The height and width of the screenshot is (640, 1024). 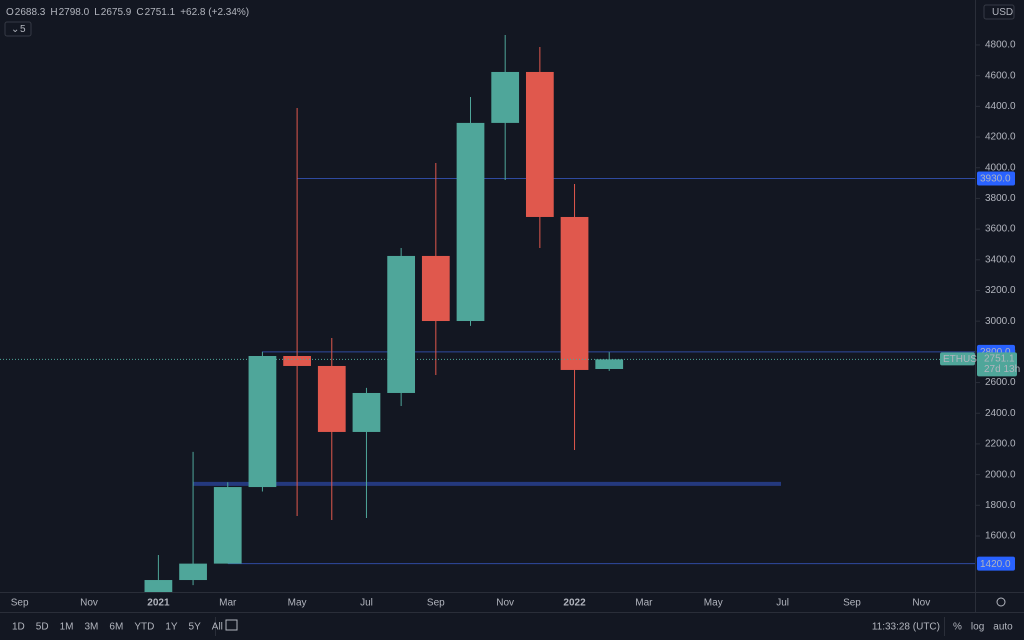 What do you see at coordinates (158, 603) in the screenshot?
I see `x-tick-label: 2021` at bounding box center [158, 603].